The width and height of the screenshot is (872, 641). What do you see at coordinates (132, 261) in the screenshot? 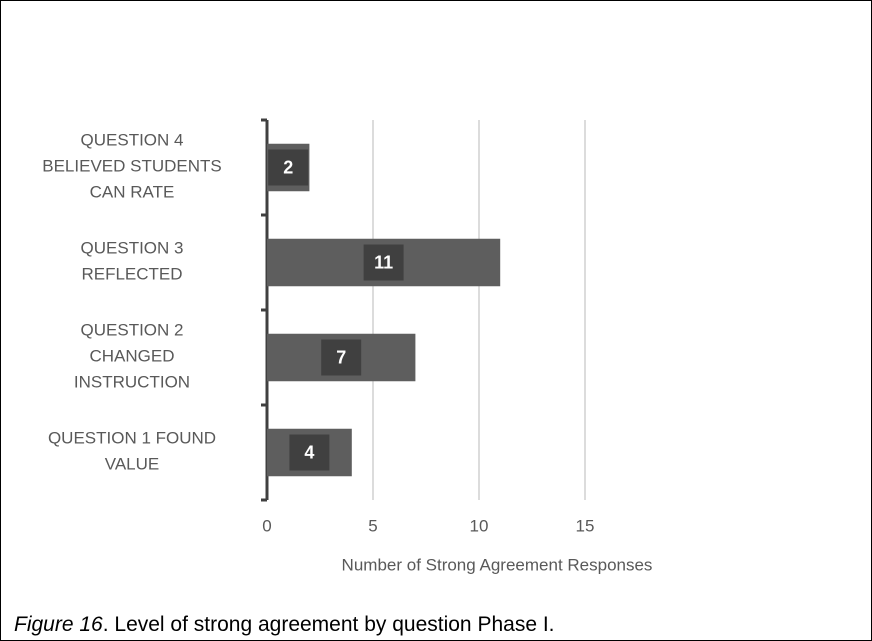
I see `y-tick-label: QUESTION 3 REFLECTED` at bounding box center [132, 261].